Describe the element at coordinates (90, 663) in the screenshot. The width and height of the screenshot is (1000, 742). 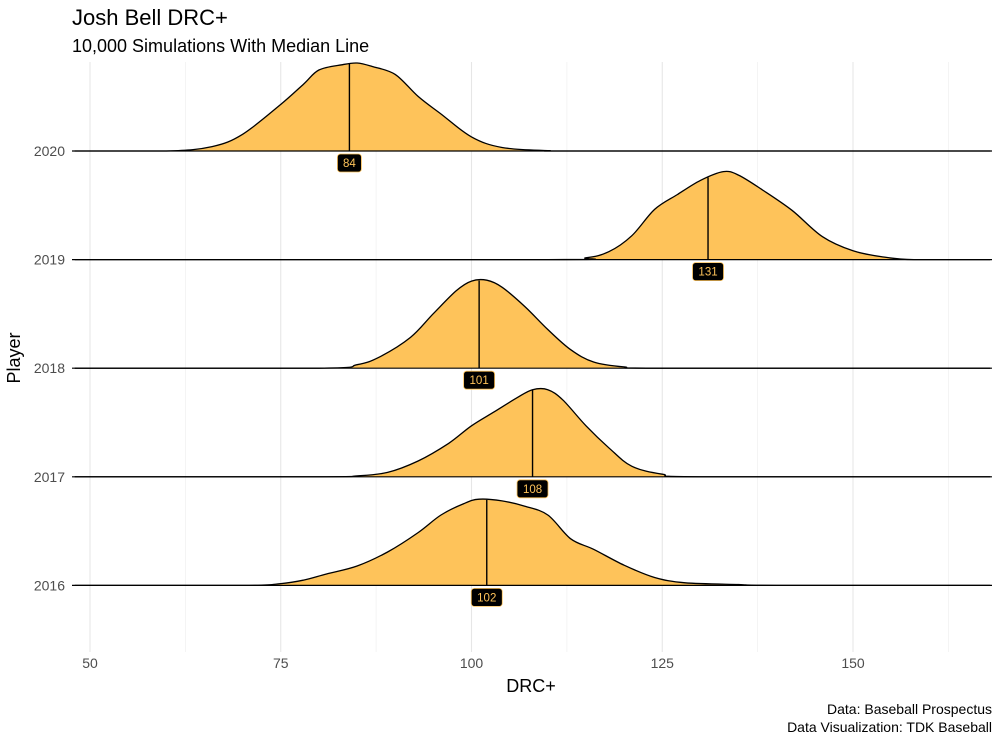
I see `x-tick-label: 50` at that location.